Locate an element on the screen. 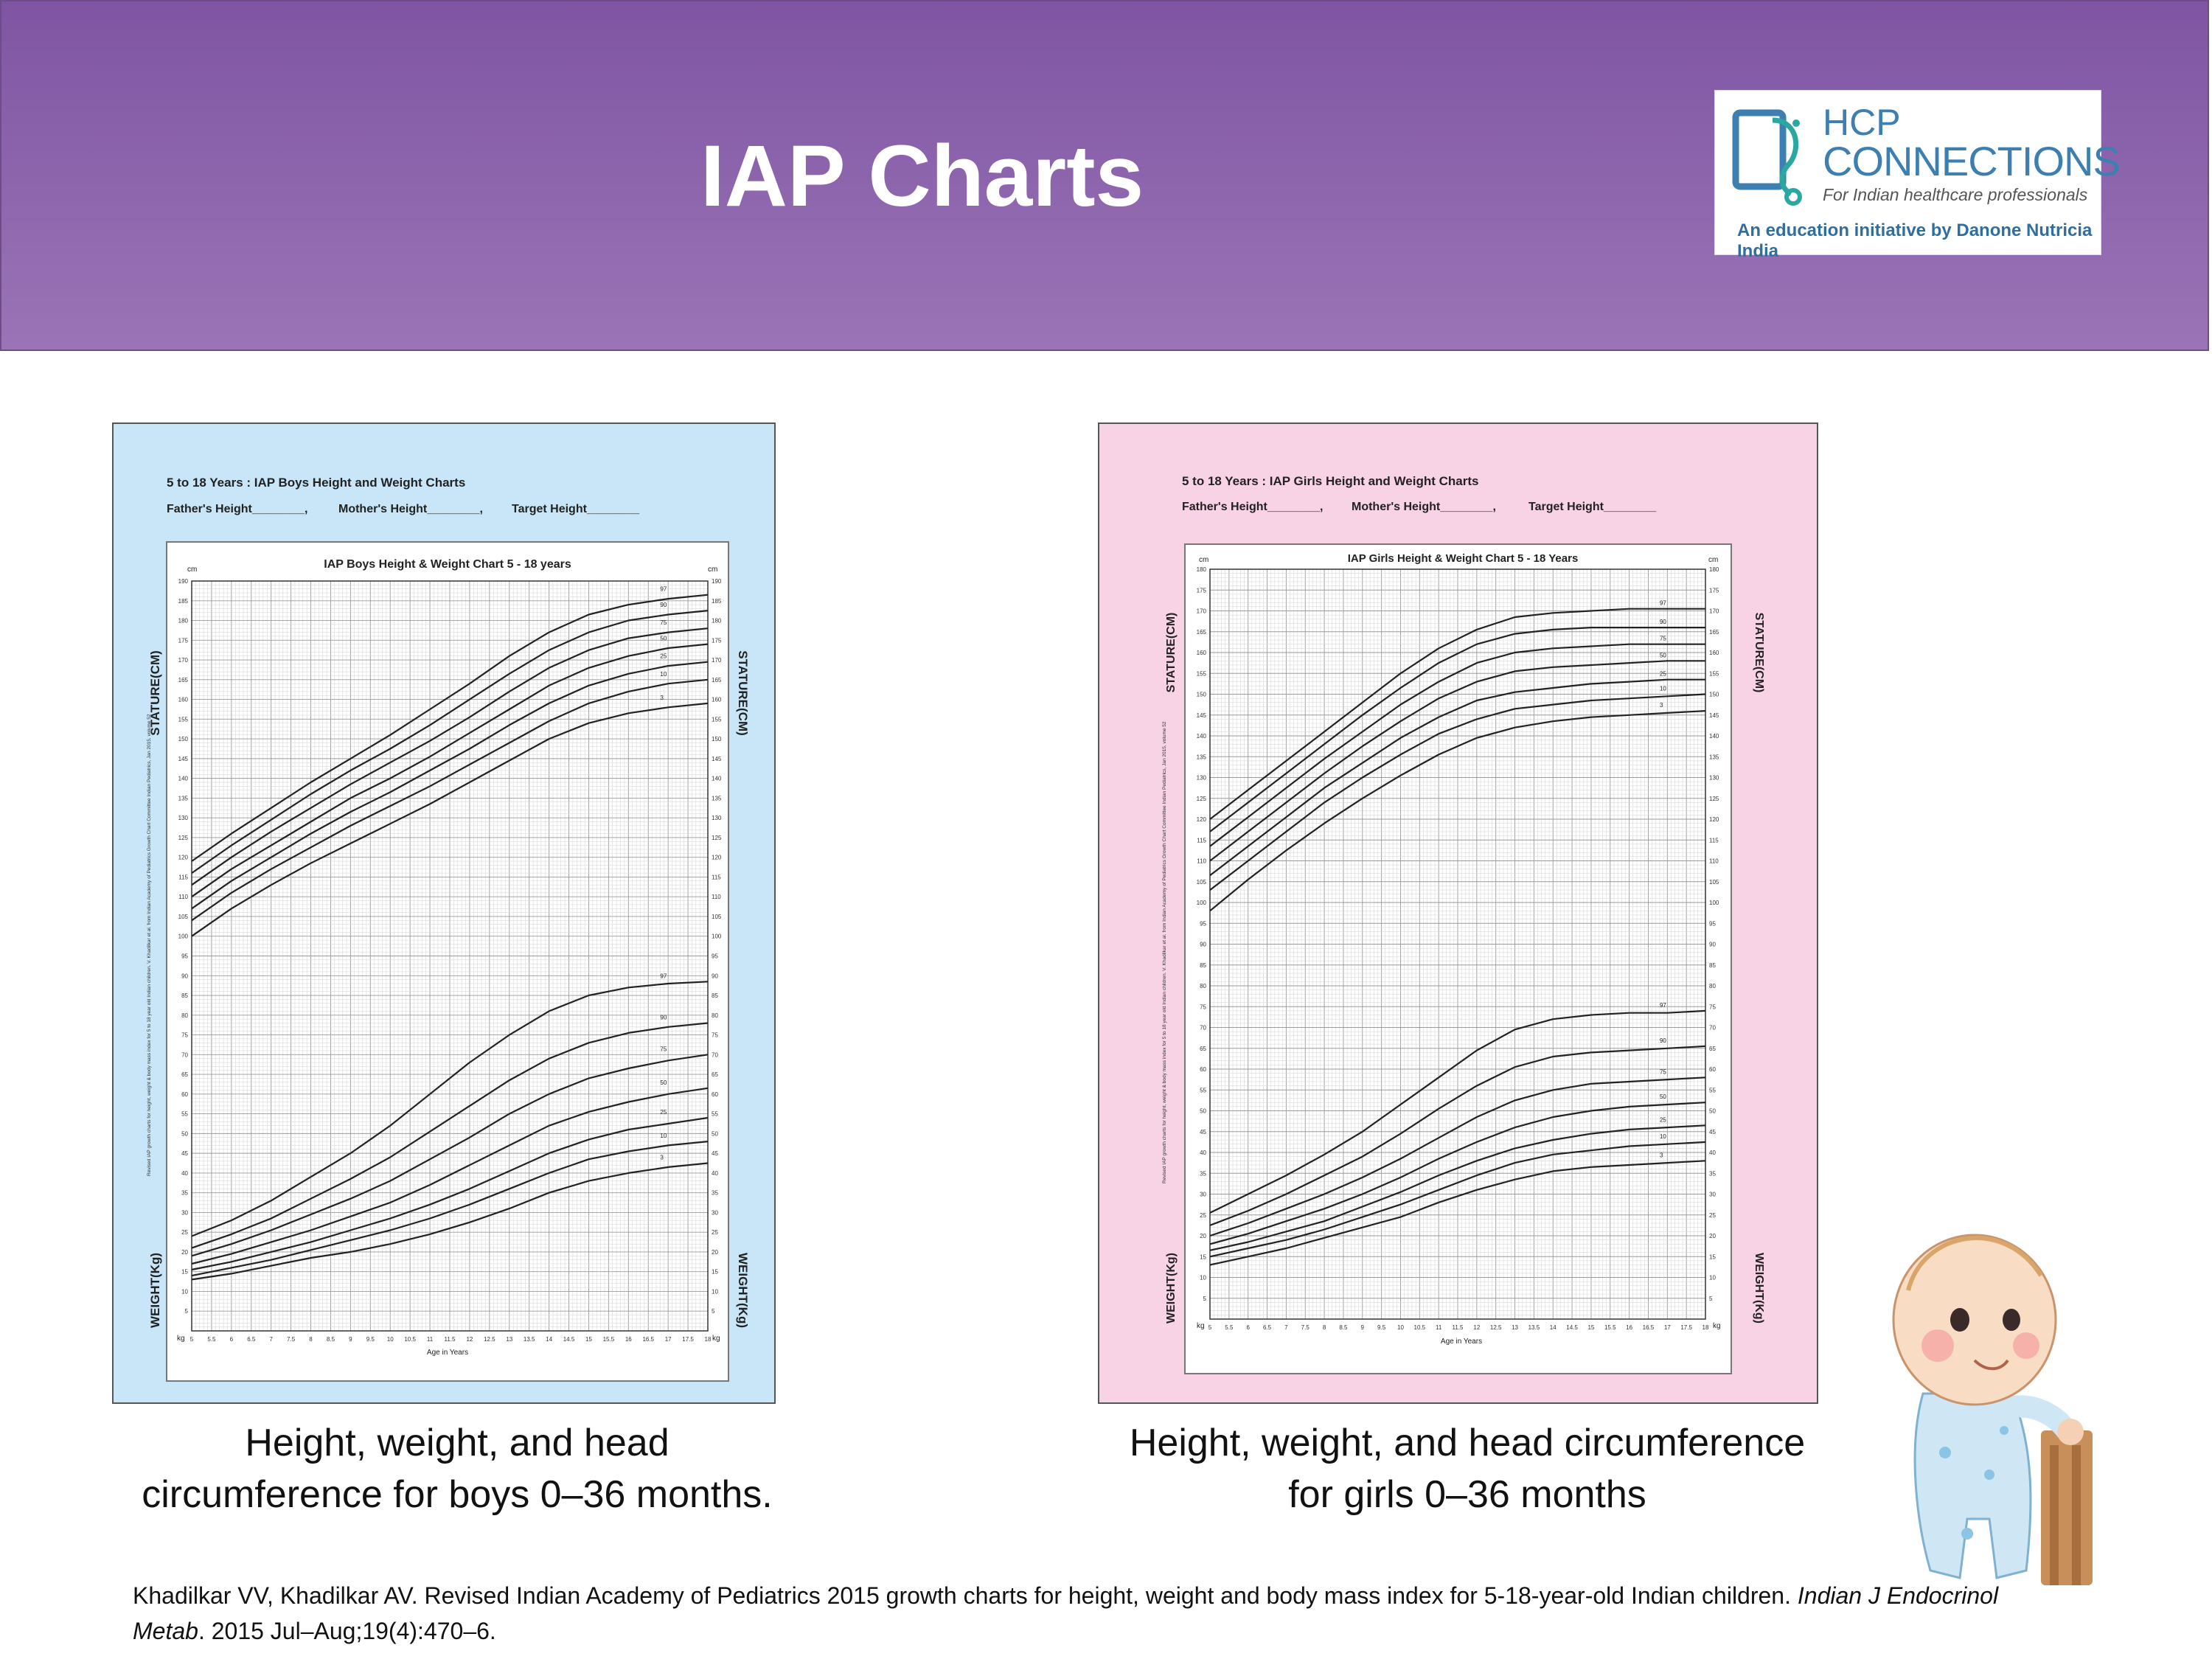  x-tick-label: 14.5 is located at coordinates (1572, 1327).